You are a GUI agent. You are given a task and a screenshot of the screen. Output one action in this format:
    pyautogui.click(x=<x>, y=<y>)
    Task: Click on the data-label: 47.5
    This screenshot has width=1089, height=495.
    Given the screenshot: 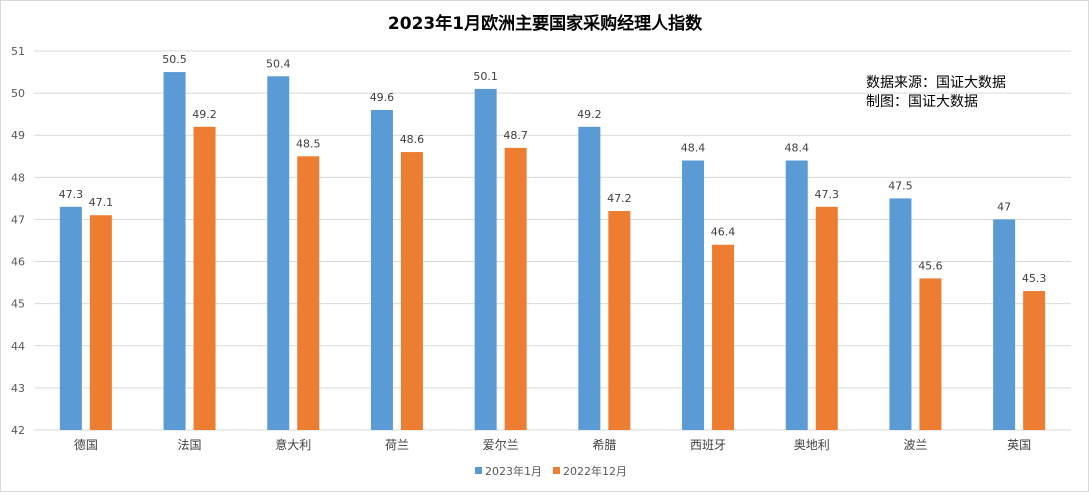 What is the action you would take?
    pyautogui.click(x=900, y=185)
    